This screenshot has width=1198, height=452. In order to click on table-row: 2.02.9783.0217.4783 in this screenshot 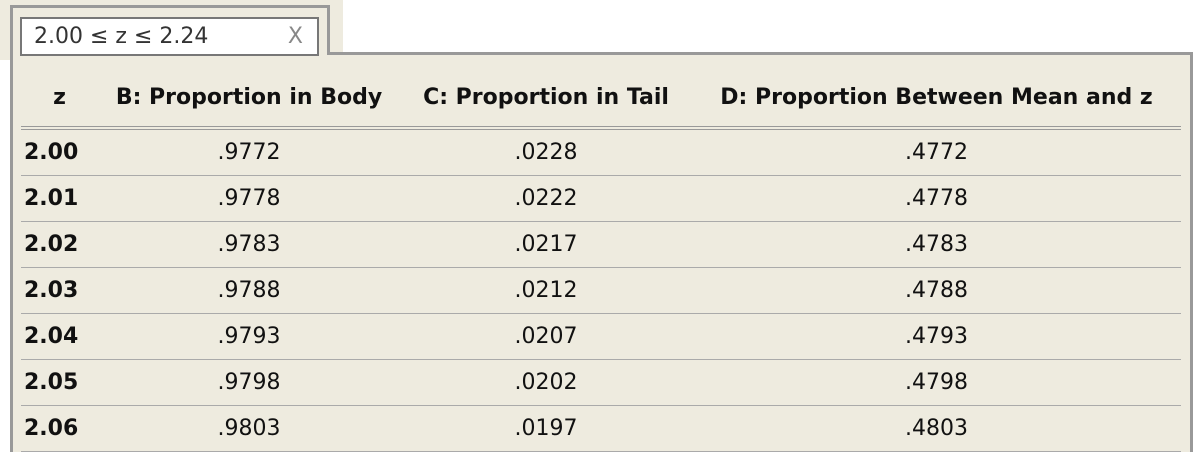, I will do `click(601, 244)`.